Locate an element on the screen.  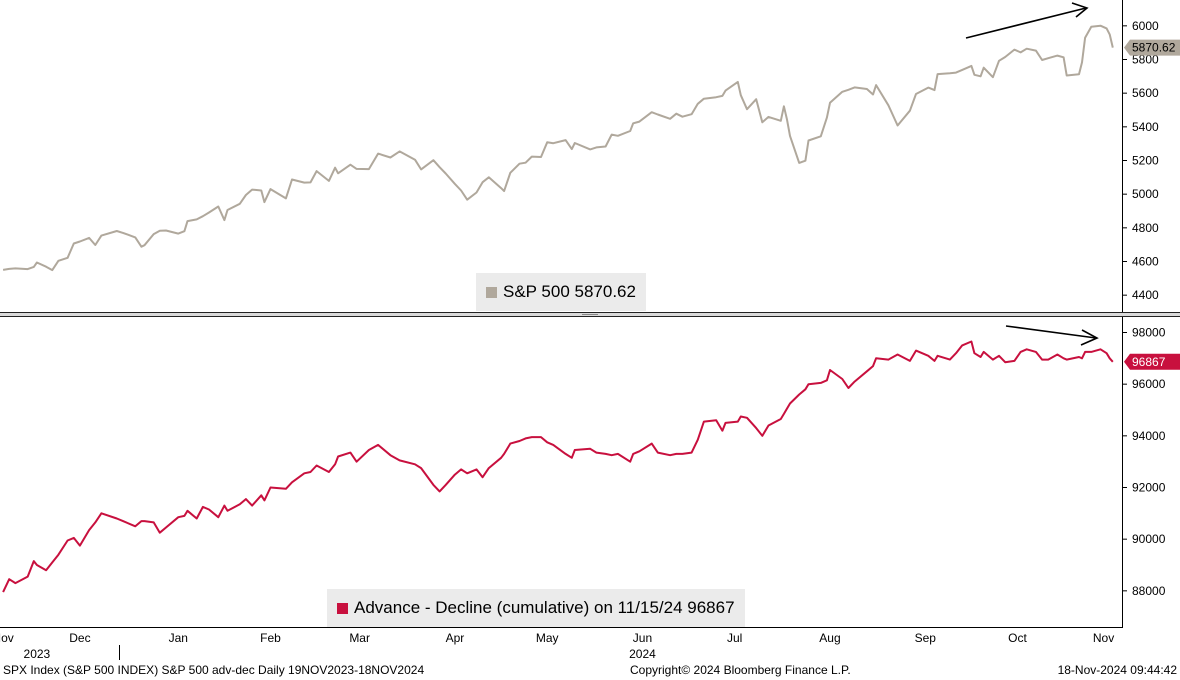
adv-dec-trend-arrowhead is located at coordinates (1089, 337).